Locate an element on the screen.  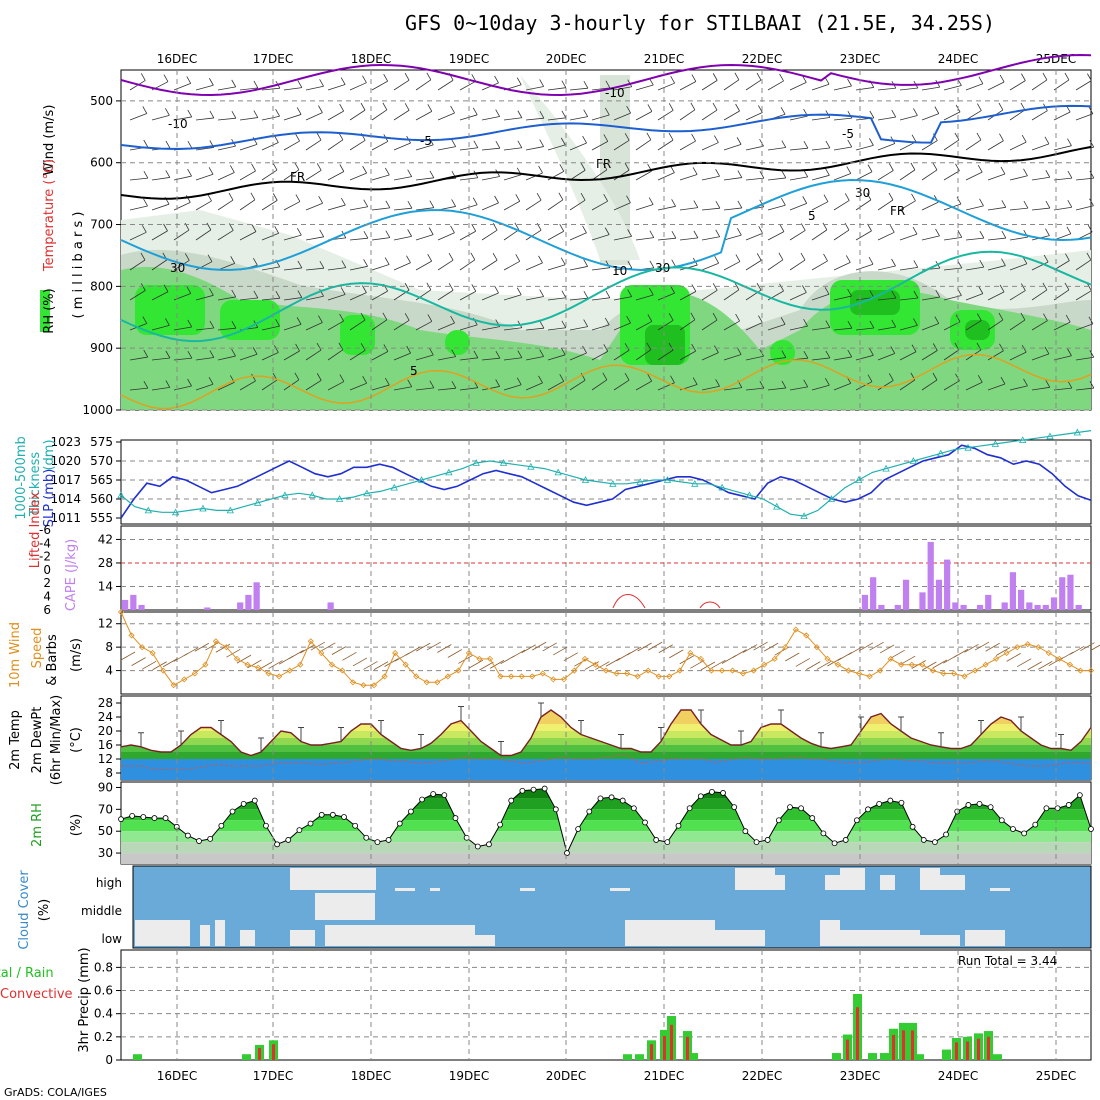
cape-bar is located at coordinates (1037, 607).